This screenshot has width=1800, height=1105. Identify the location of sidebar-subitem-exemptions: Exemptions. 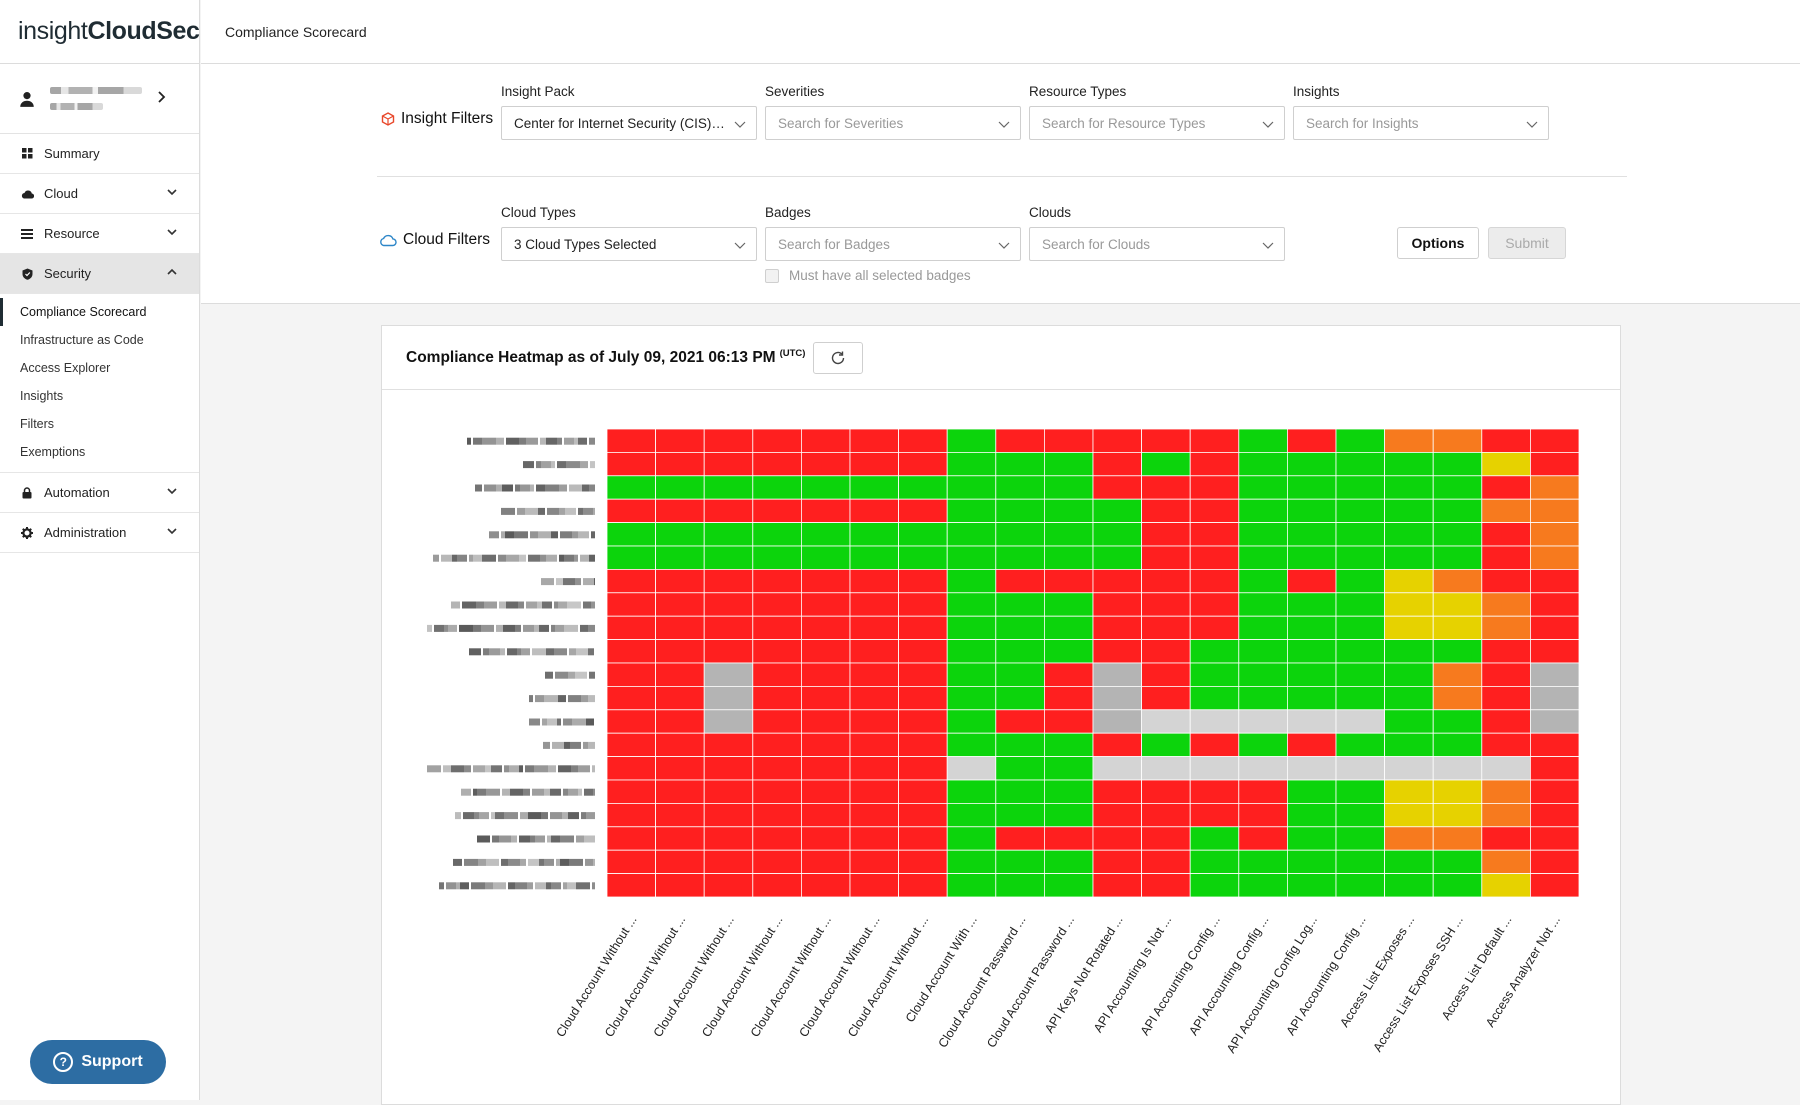
(53, 452).